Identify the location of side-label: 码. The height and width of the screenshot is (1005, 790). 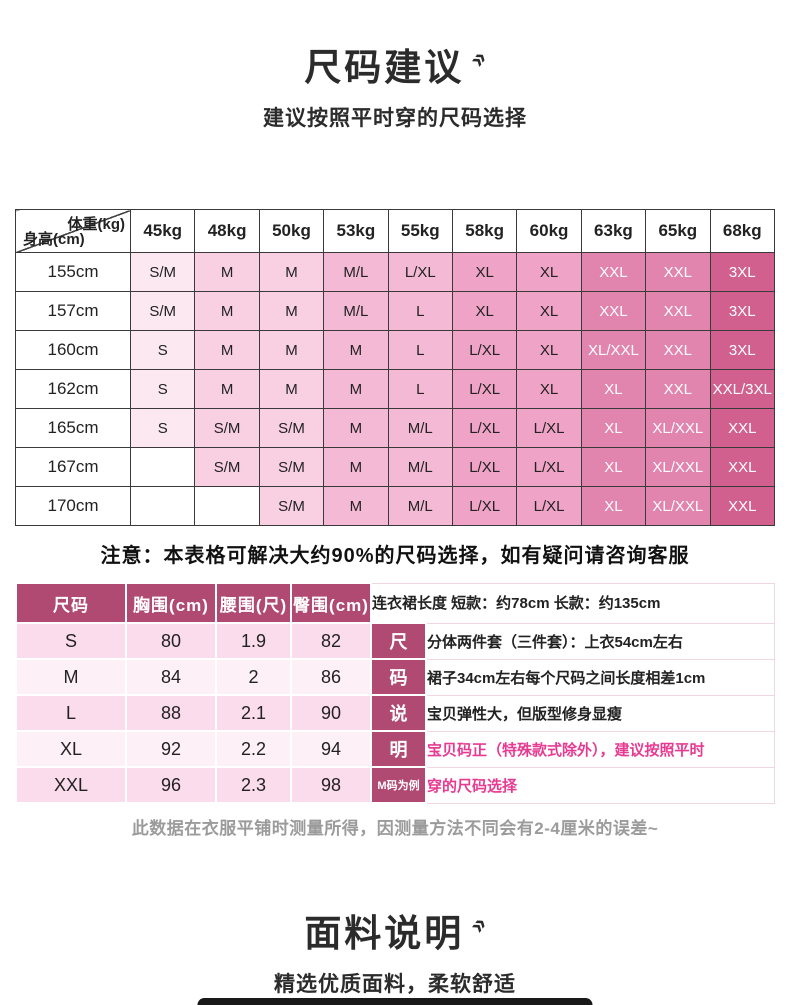
(398, 677).